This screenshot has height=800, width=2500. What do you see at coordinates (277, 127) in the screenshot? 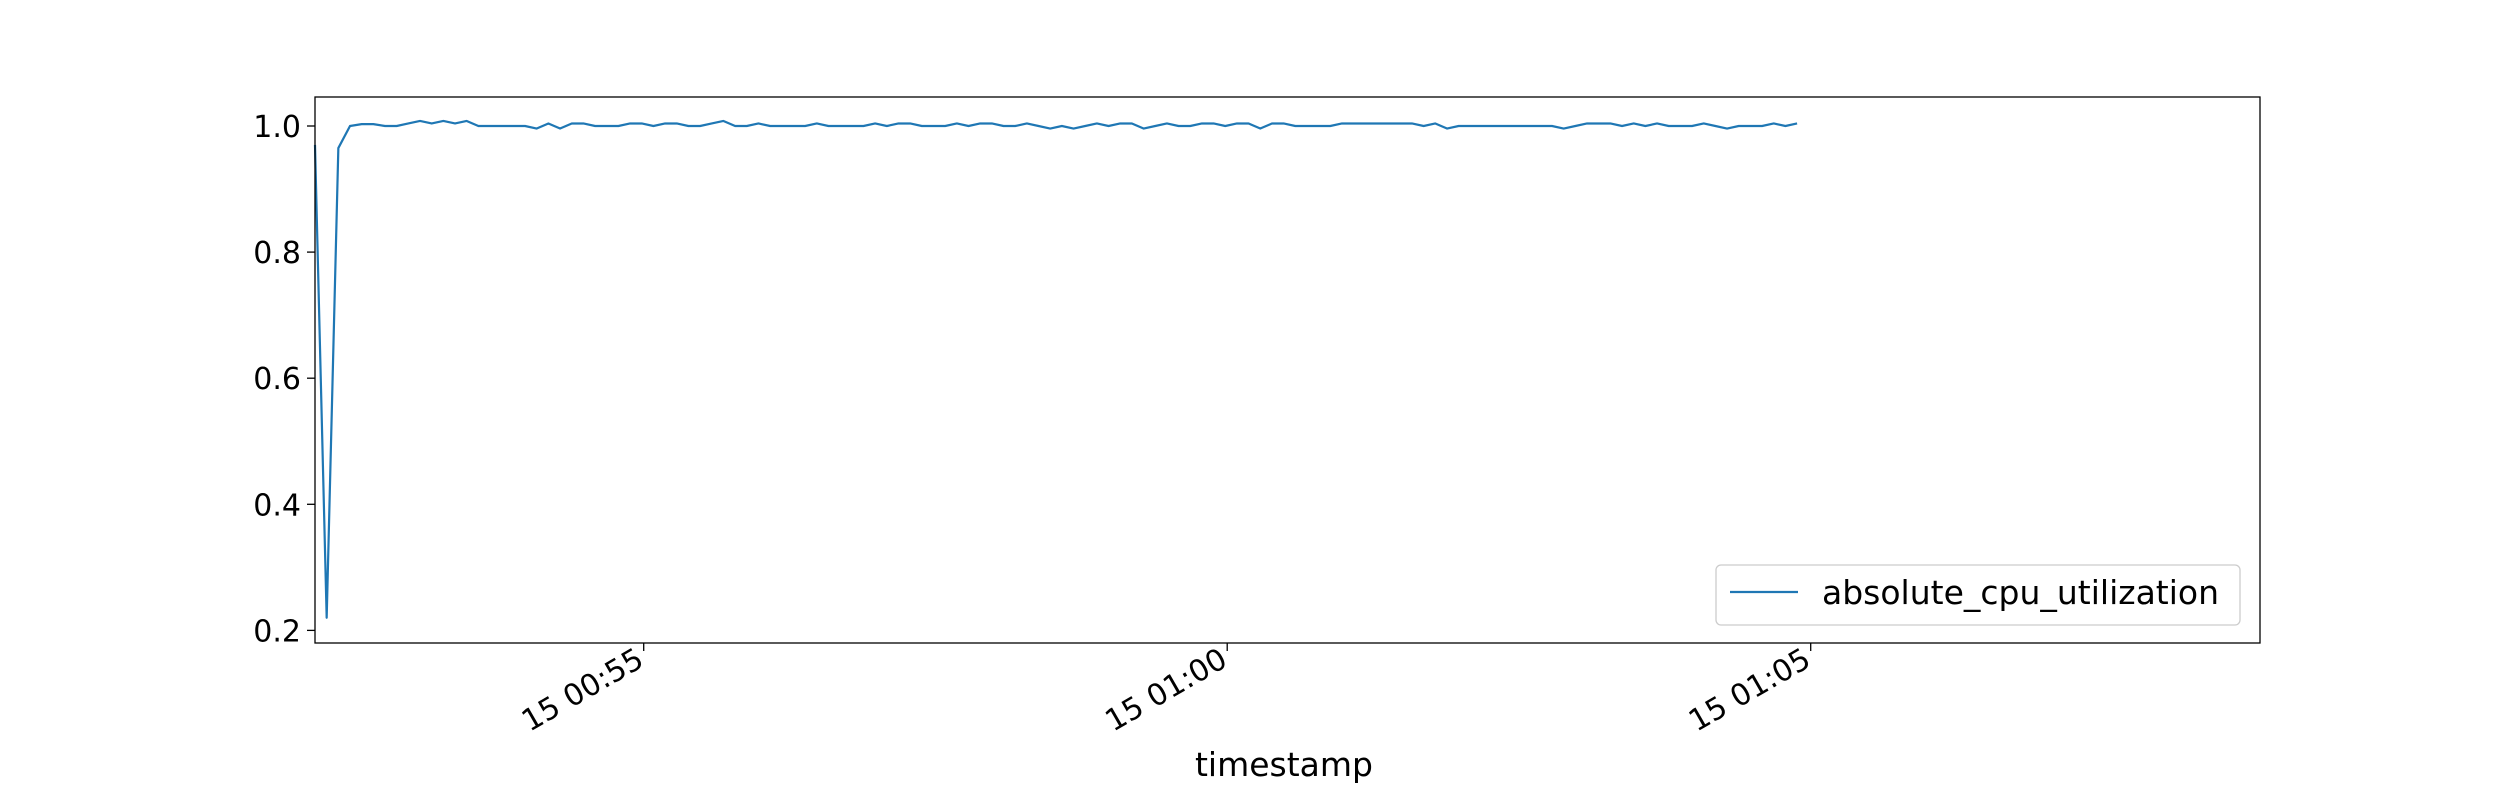
I see `y-tick-label: 1.0` at bounding box center [277, 127].